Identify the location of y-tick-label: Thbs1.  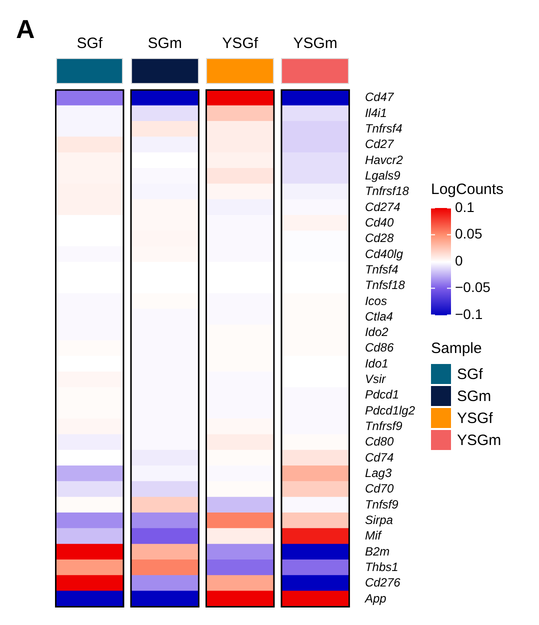
(381, 567).